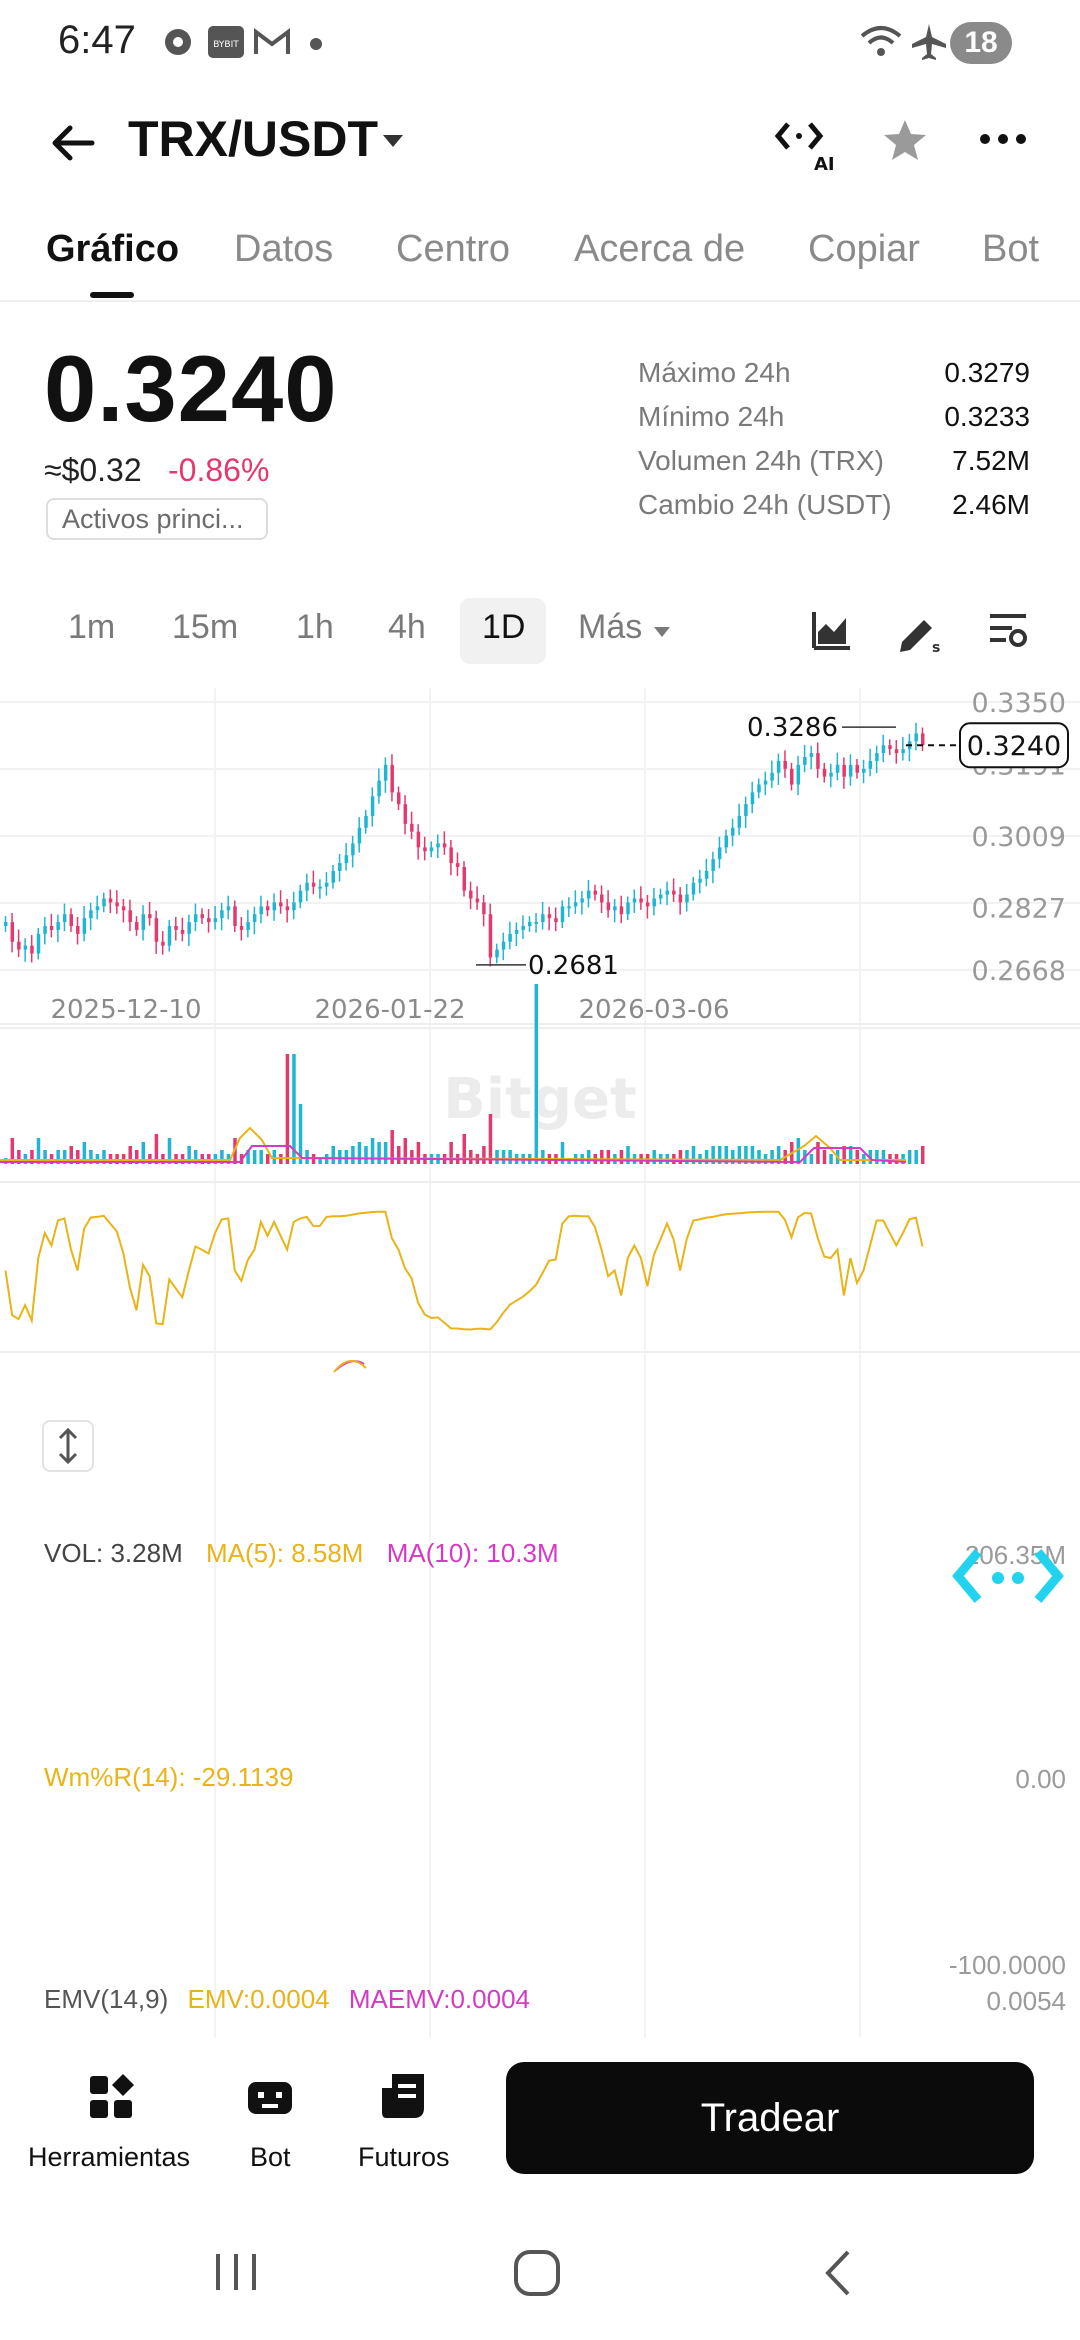 This screenshot has height=2340, width=1080. Describe the element at coordinates (765, 504) in the screenshot. I see `stat-label-turnover: Cambio 24h (USDT)` at that location.